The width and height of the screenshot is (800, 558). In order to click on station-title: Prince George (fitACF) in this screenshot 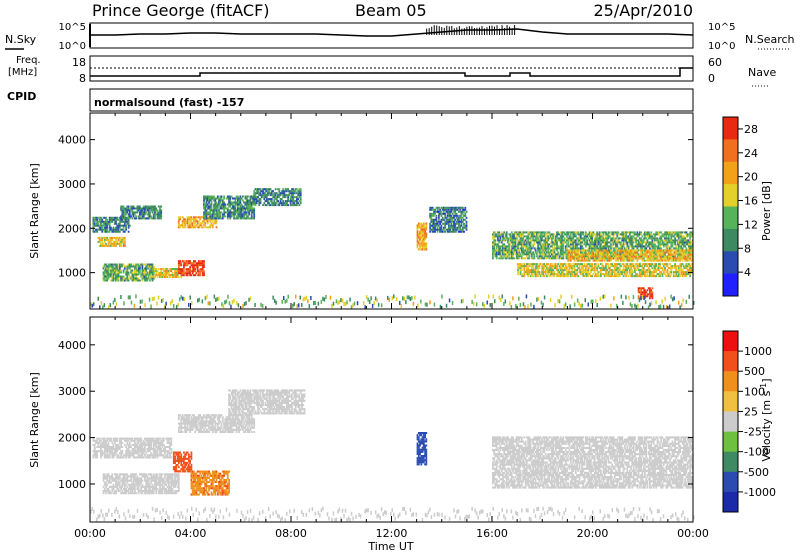, I will do `click(181, 10)`.